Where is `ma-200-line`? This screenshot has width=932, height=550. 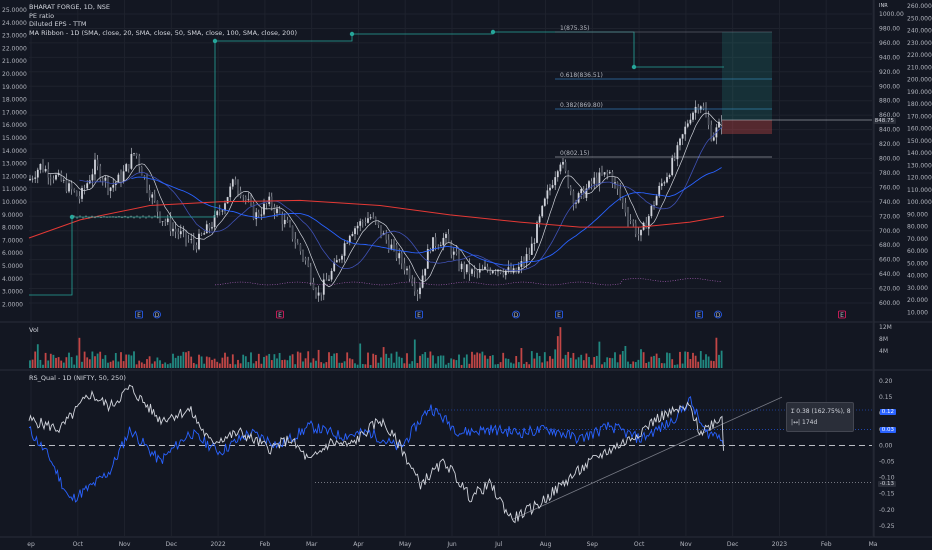
ma-200-line is located at coordinates (376, 219).